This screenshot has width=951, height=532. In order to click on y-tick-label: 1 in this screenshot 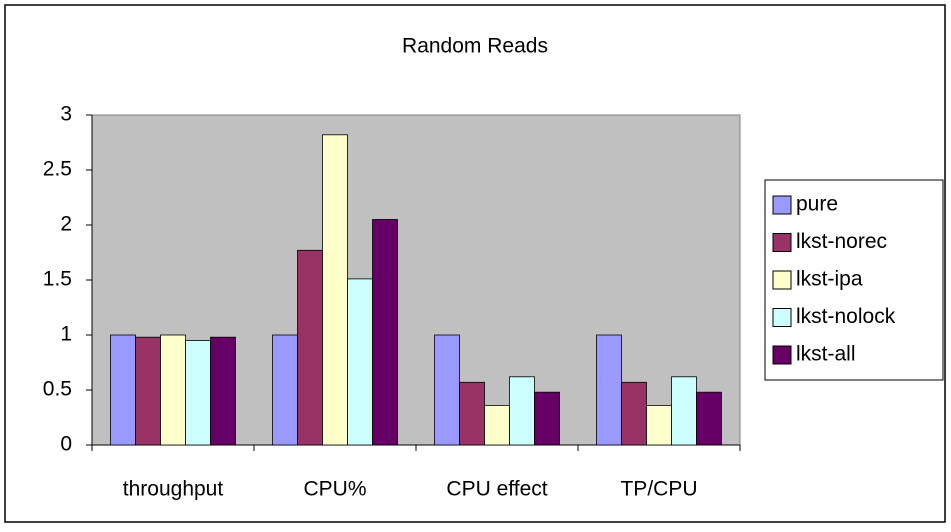, I will do `click(66, 334)`.